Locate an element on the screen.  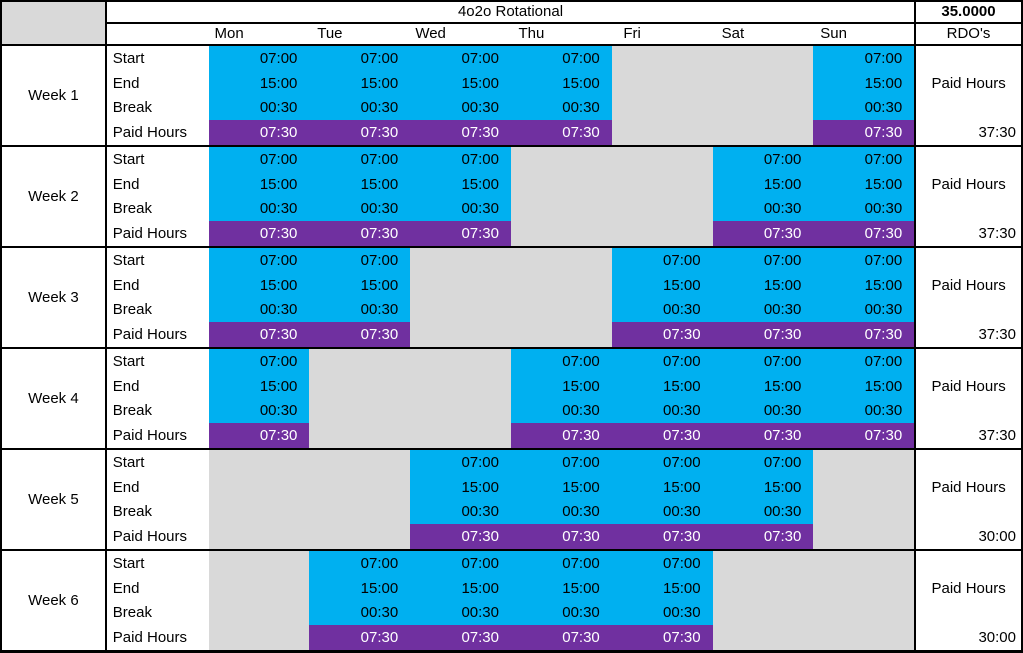
cell-w2-wed-start: 07:00 is located at coordinates (460, 159).